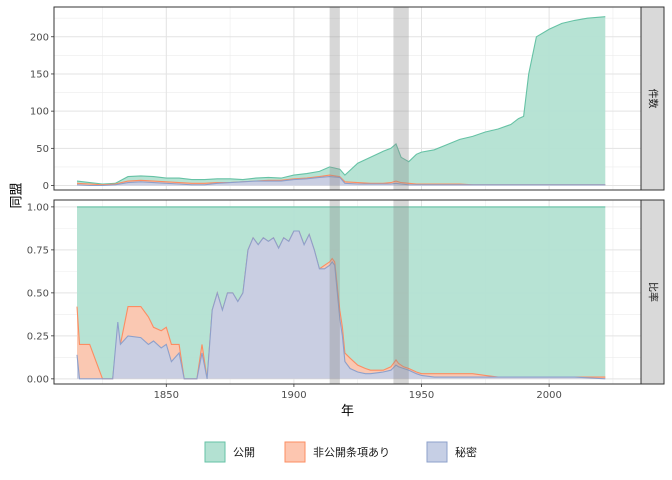 This screenshot has width=672, height=480. Describe the element at coordinates (166, 395) in the screenshot. I see `x-tick-label: 1850` at that location.